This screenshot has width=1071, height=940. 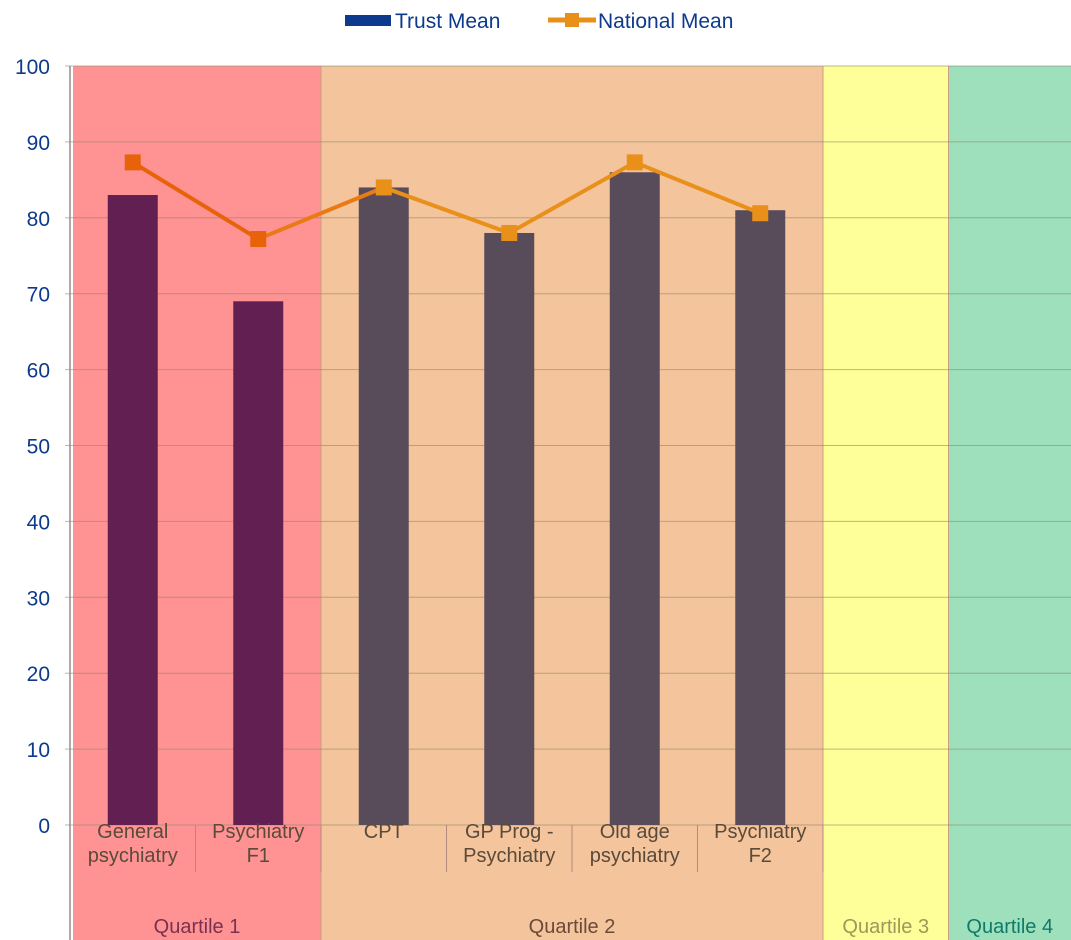 I want to click on y-tick-label: 10, so click(x=38, y=750).